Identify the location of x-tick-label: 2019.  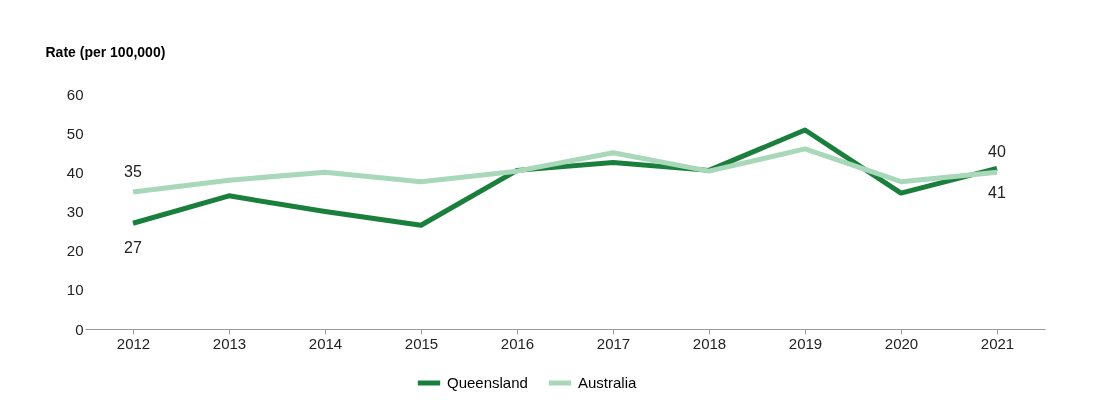
(805, 343).